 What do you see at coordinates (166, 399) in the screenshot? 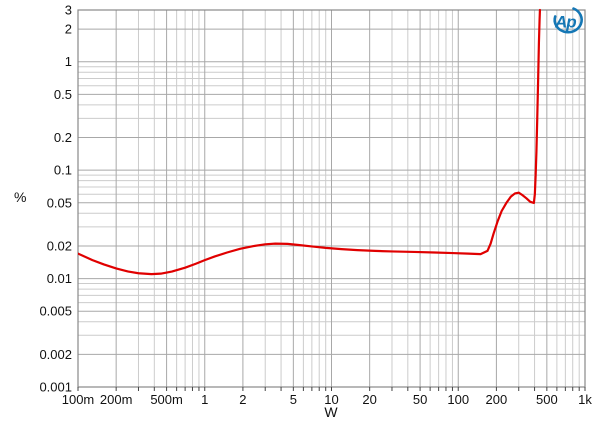
I see `x-tick-label: 500m` at bounding box center [166, 399].